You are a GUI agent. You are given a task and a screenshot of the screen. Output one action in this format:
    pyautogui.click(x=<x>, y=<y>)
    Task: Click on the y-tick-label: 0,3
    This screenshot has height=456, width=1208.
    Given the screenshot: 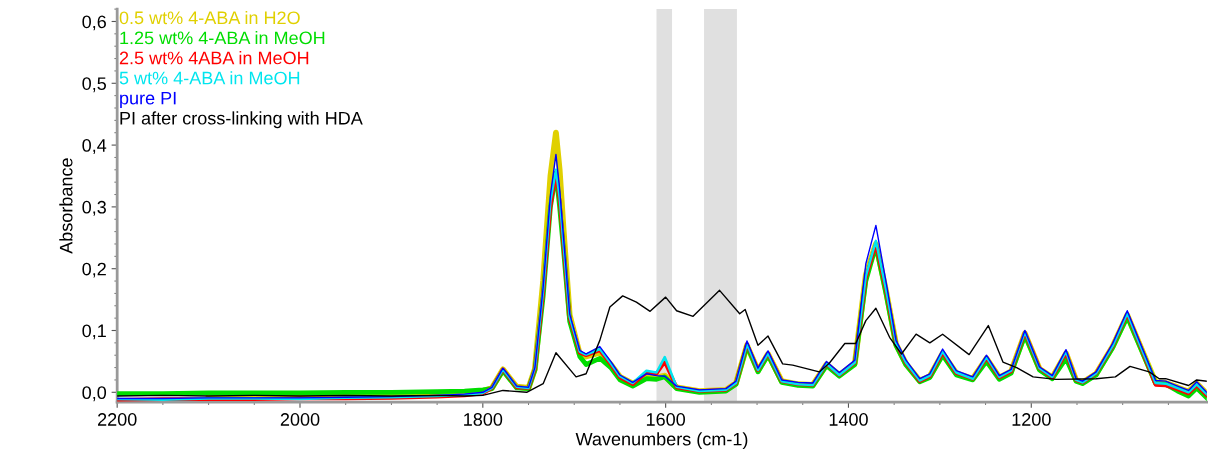 What is the action you would take?
    pyautogui.click(x=94, y=208)
    